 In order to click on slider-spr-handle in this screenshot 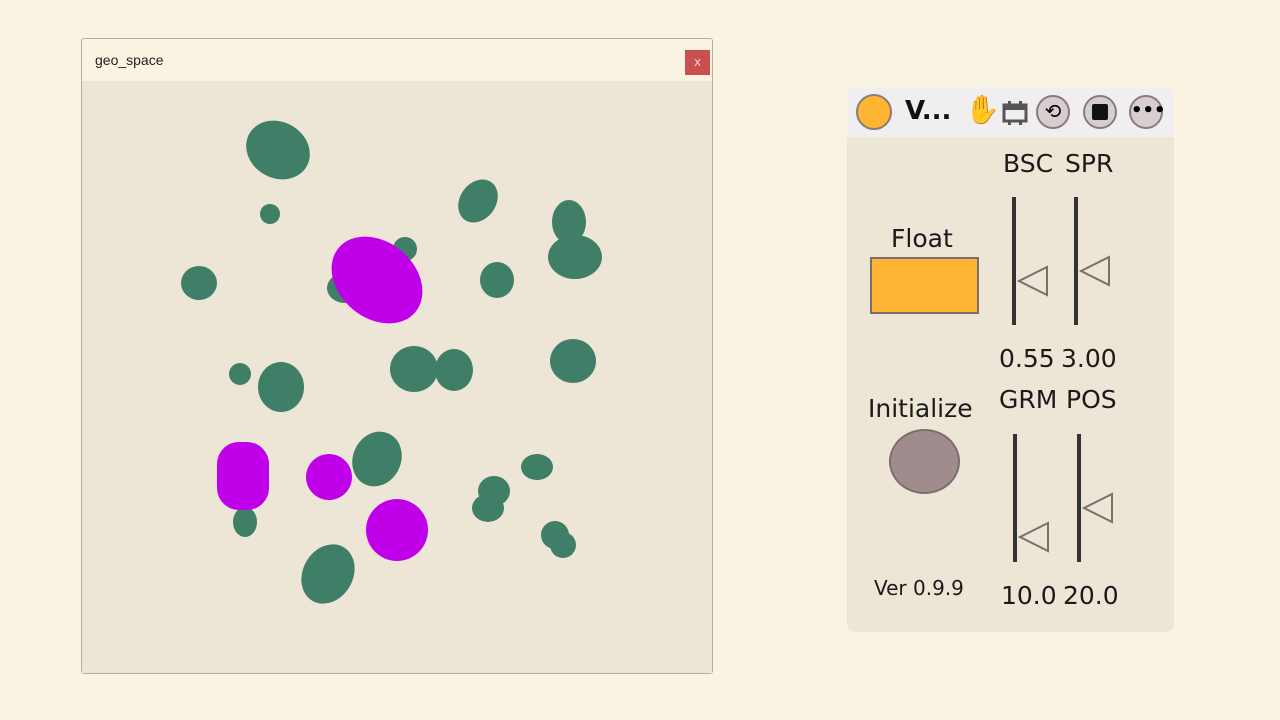, I will do `click(1095, 271)`.